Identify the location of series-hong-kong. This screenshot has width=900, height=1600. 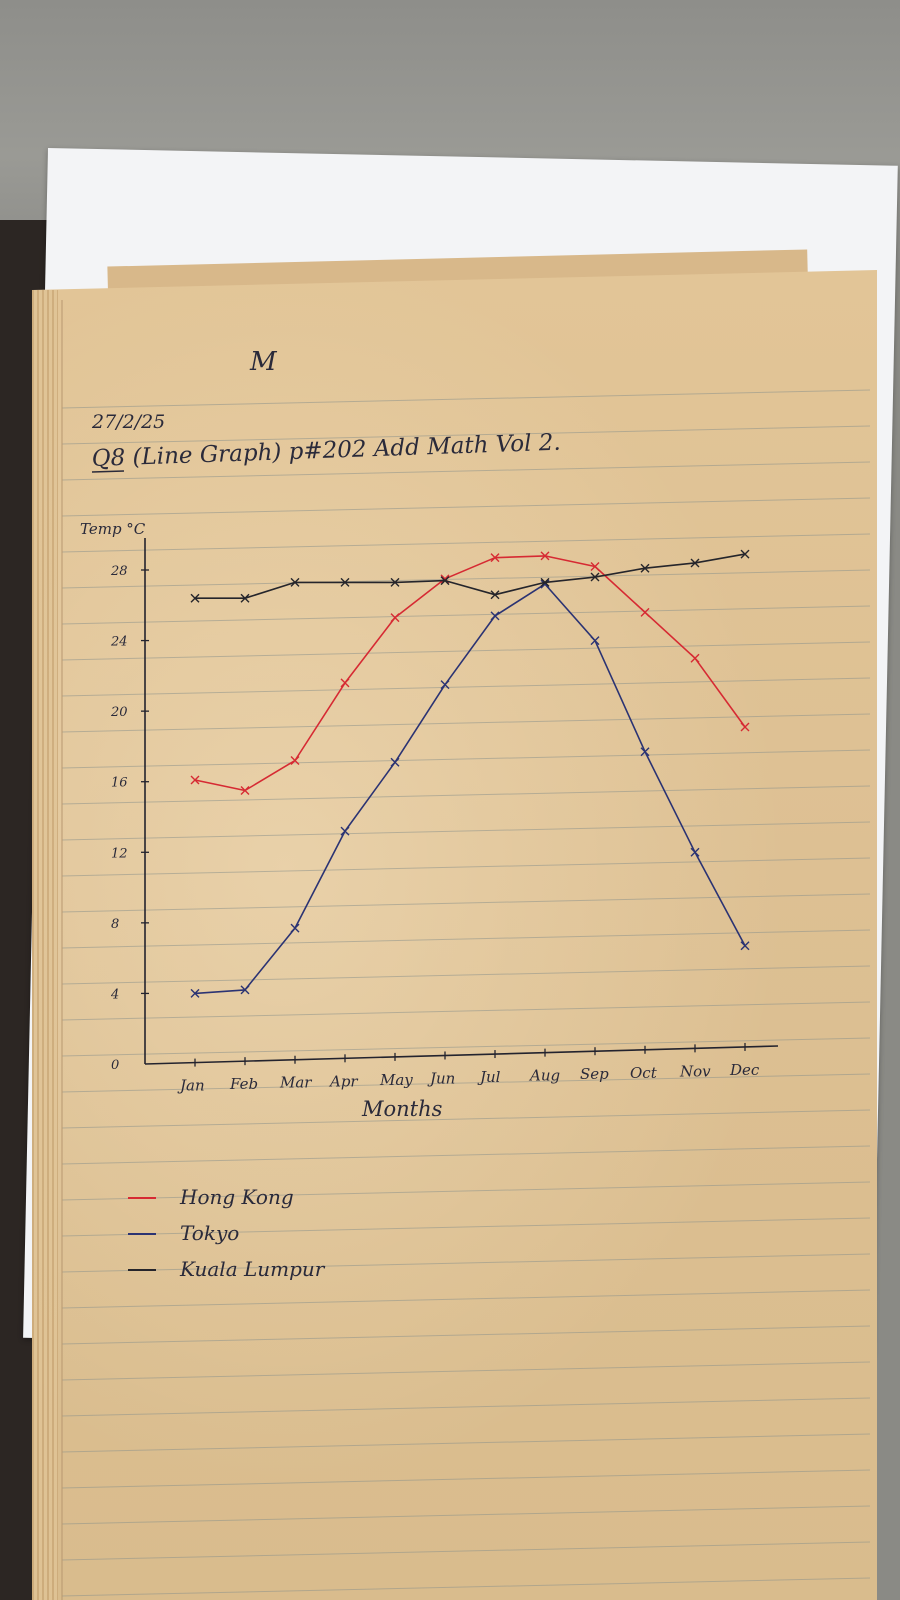
(470, 673).